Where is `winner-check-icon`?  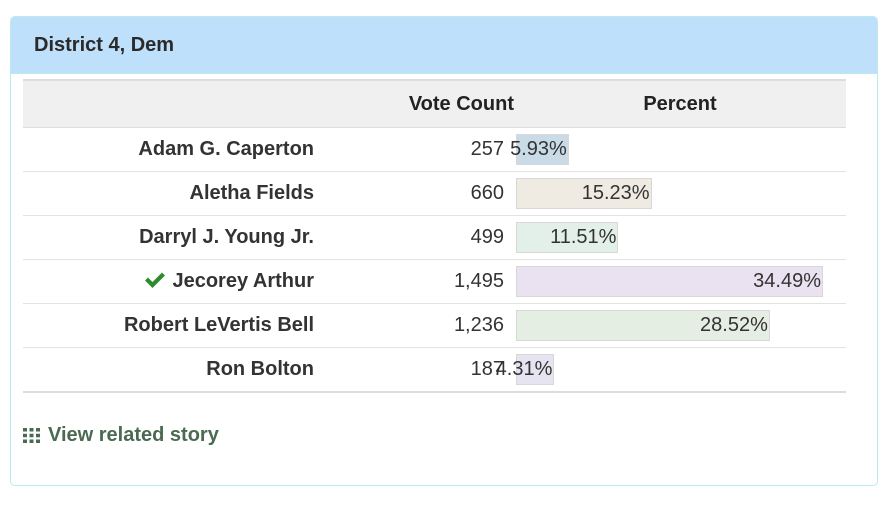 winner-check-icon is located at coordinates (155, 280).